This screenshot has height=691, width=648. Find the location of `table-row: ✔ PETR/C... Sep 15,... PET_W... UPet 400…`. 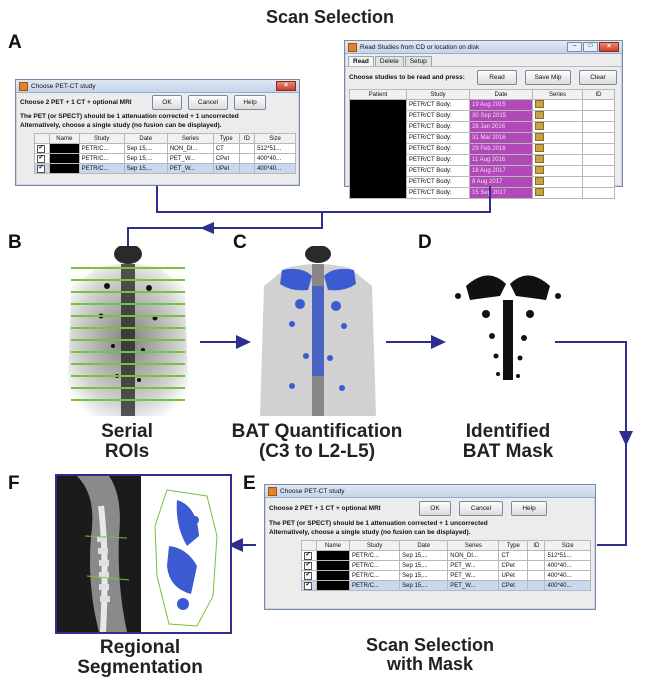

table-row: ✔ PETR/C... Sep 15,... PET_W... UPet 400… is located at coordinates (446, 575).